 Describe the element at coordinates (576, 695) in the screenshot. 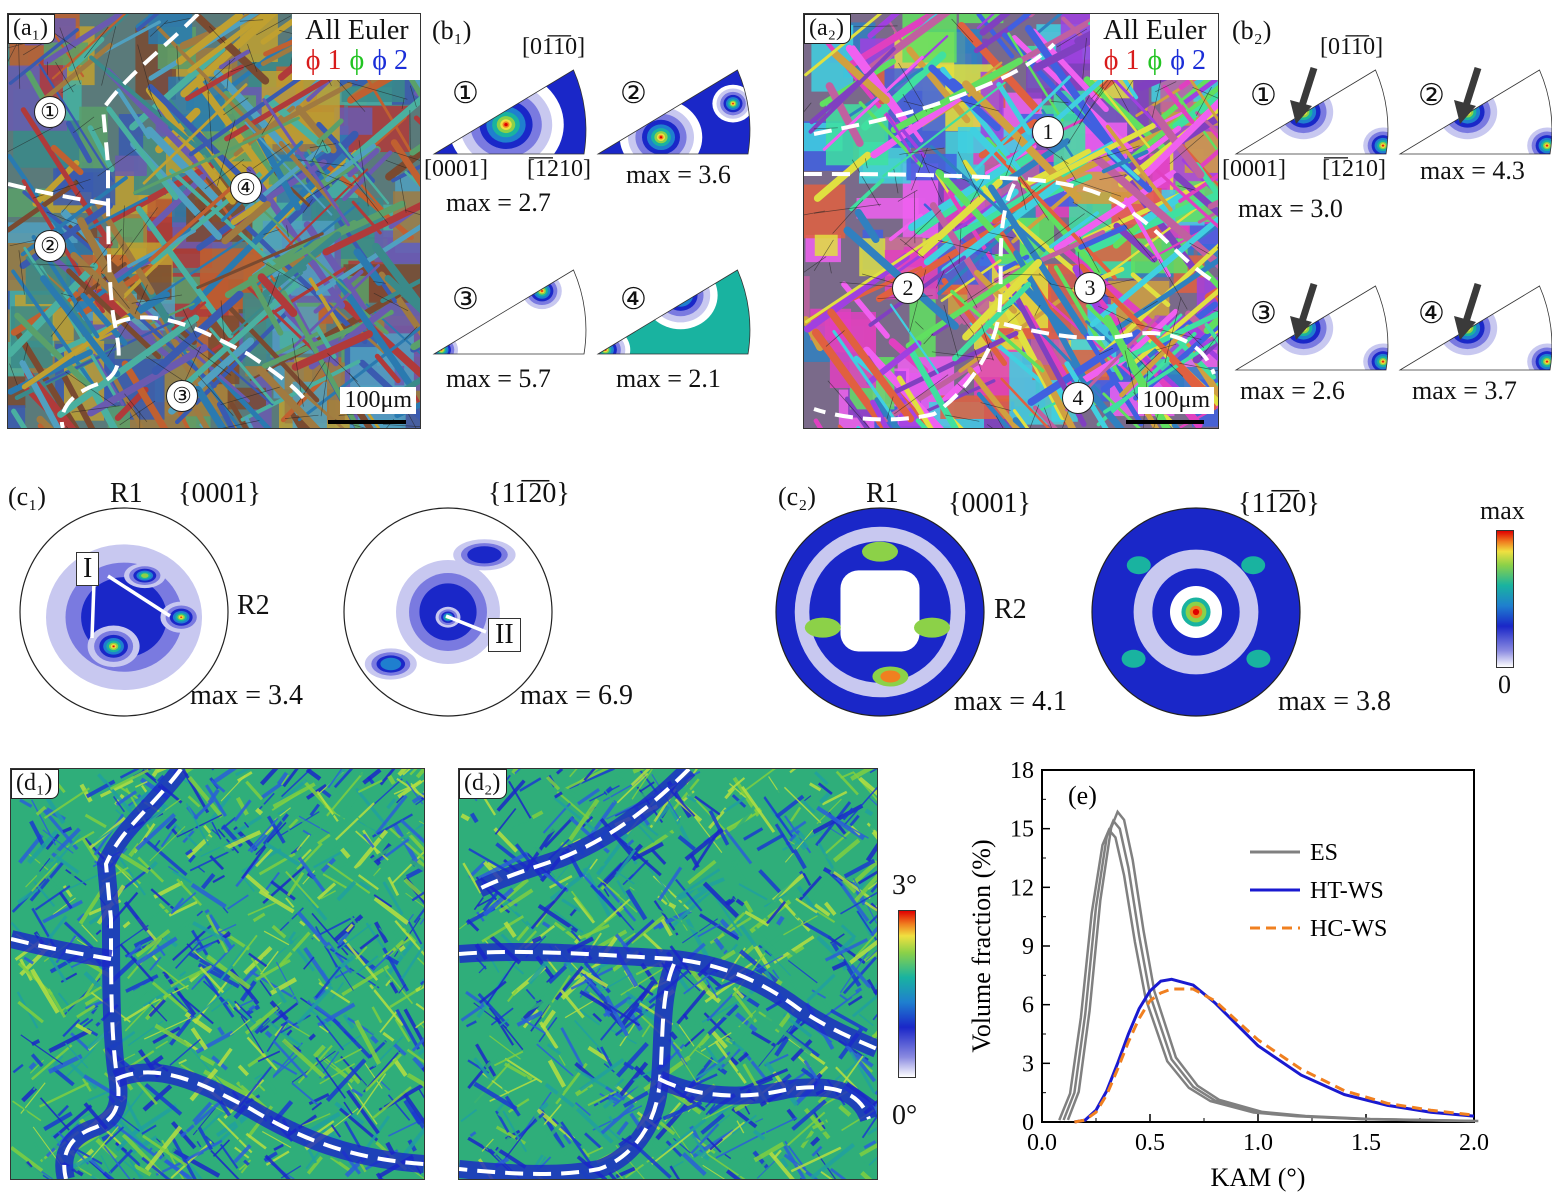

I see `pf-max-c1-2: max = 6.9` at that location.